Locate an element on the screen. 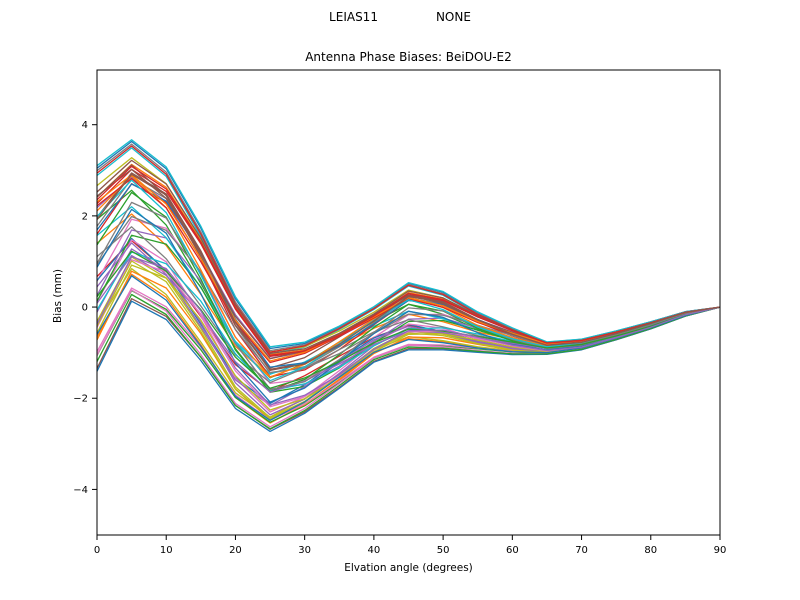 The image size is (800, 600). x-tick-label: 30 is located at coordinates (304, 550).